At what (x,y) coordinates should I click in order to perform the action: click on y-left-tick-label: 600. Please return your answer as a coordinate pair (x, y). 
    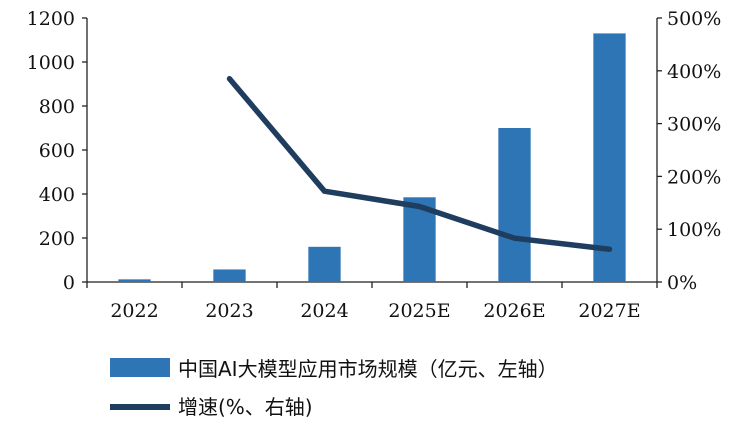
    Looking at the image, I should click on (57, 151).